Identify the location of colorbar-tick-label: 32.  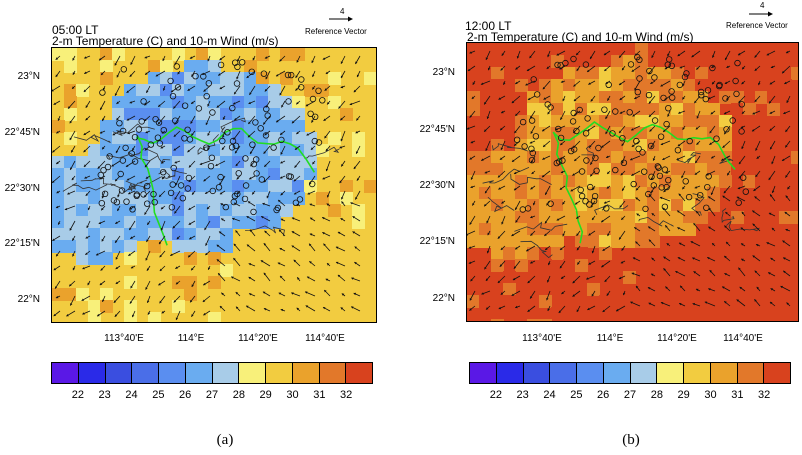
(764, 395).